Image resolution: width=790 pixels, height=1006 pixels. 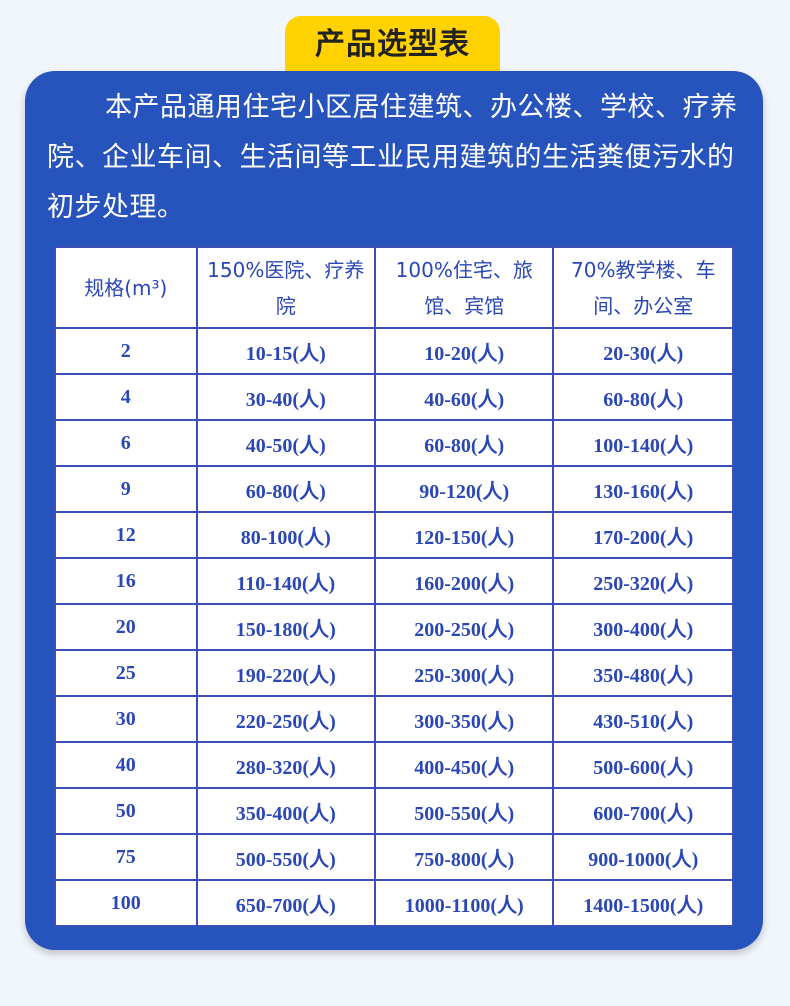 I want to click on table-row: 2 10-15(人) 10-20(人) 20-30(人), so click(x=394, y=351).